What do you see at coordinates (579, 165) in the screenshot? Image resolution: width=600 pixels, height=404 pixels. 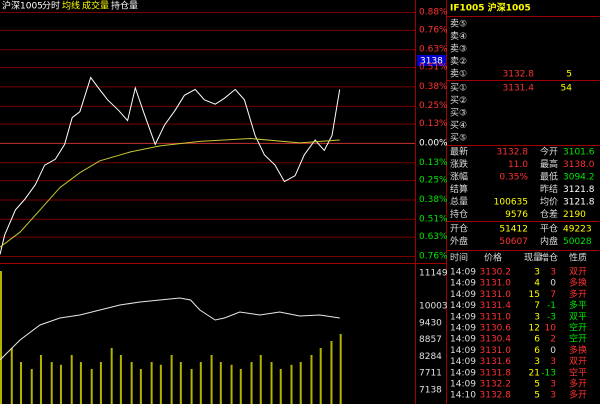 I see `stat-value: 3138.0` at bounding box center [579, 165].